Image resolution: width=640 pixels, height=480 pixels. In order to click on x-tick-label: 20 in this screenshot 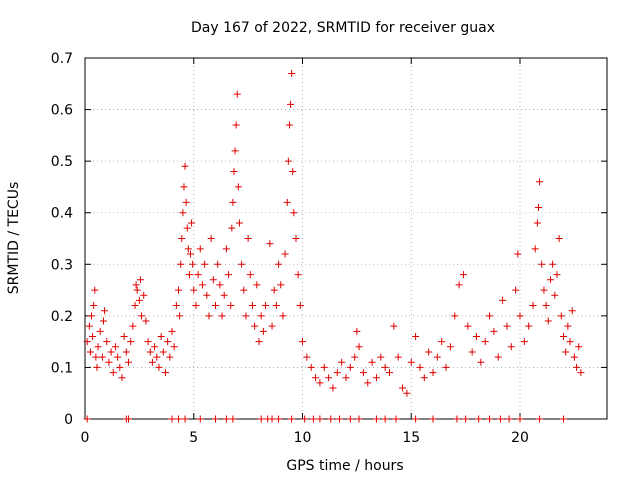, I will do `click(520, 438)`.